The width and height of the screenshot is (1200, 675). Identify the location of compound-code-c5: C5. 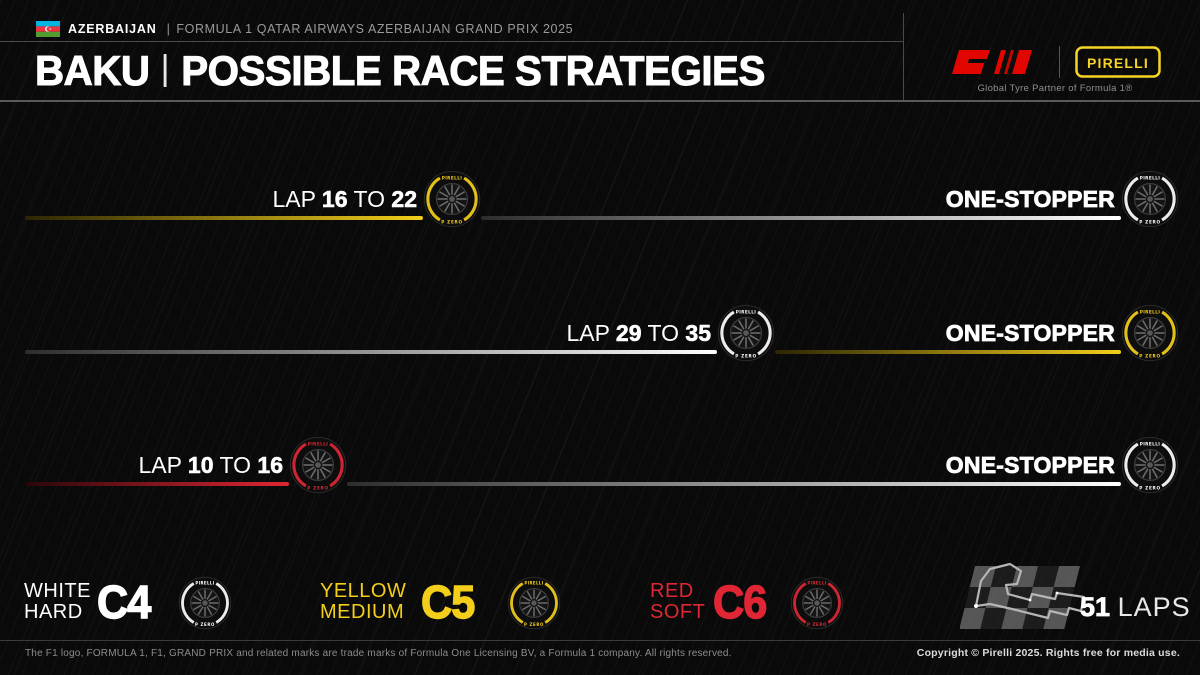
(448, 601).